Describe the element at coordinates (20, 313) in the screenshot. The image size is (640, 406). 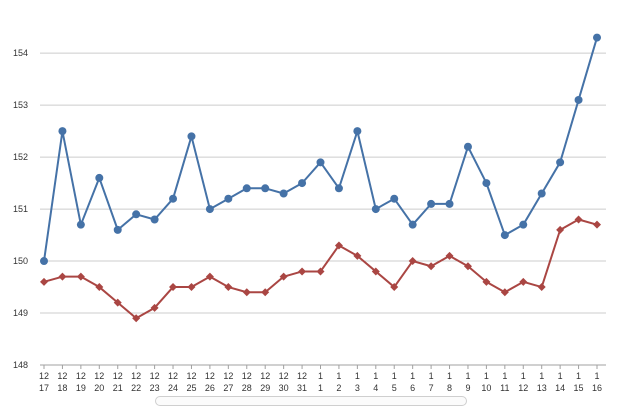
I see `y-tick-label: 149` at that location.